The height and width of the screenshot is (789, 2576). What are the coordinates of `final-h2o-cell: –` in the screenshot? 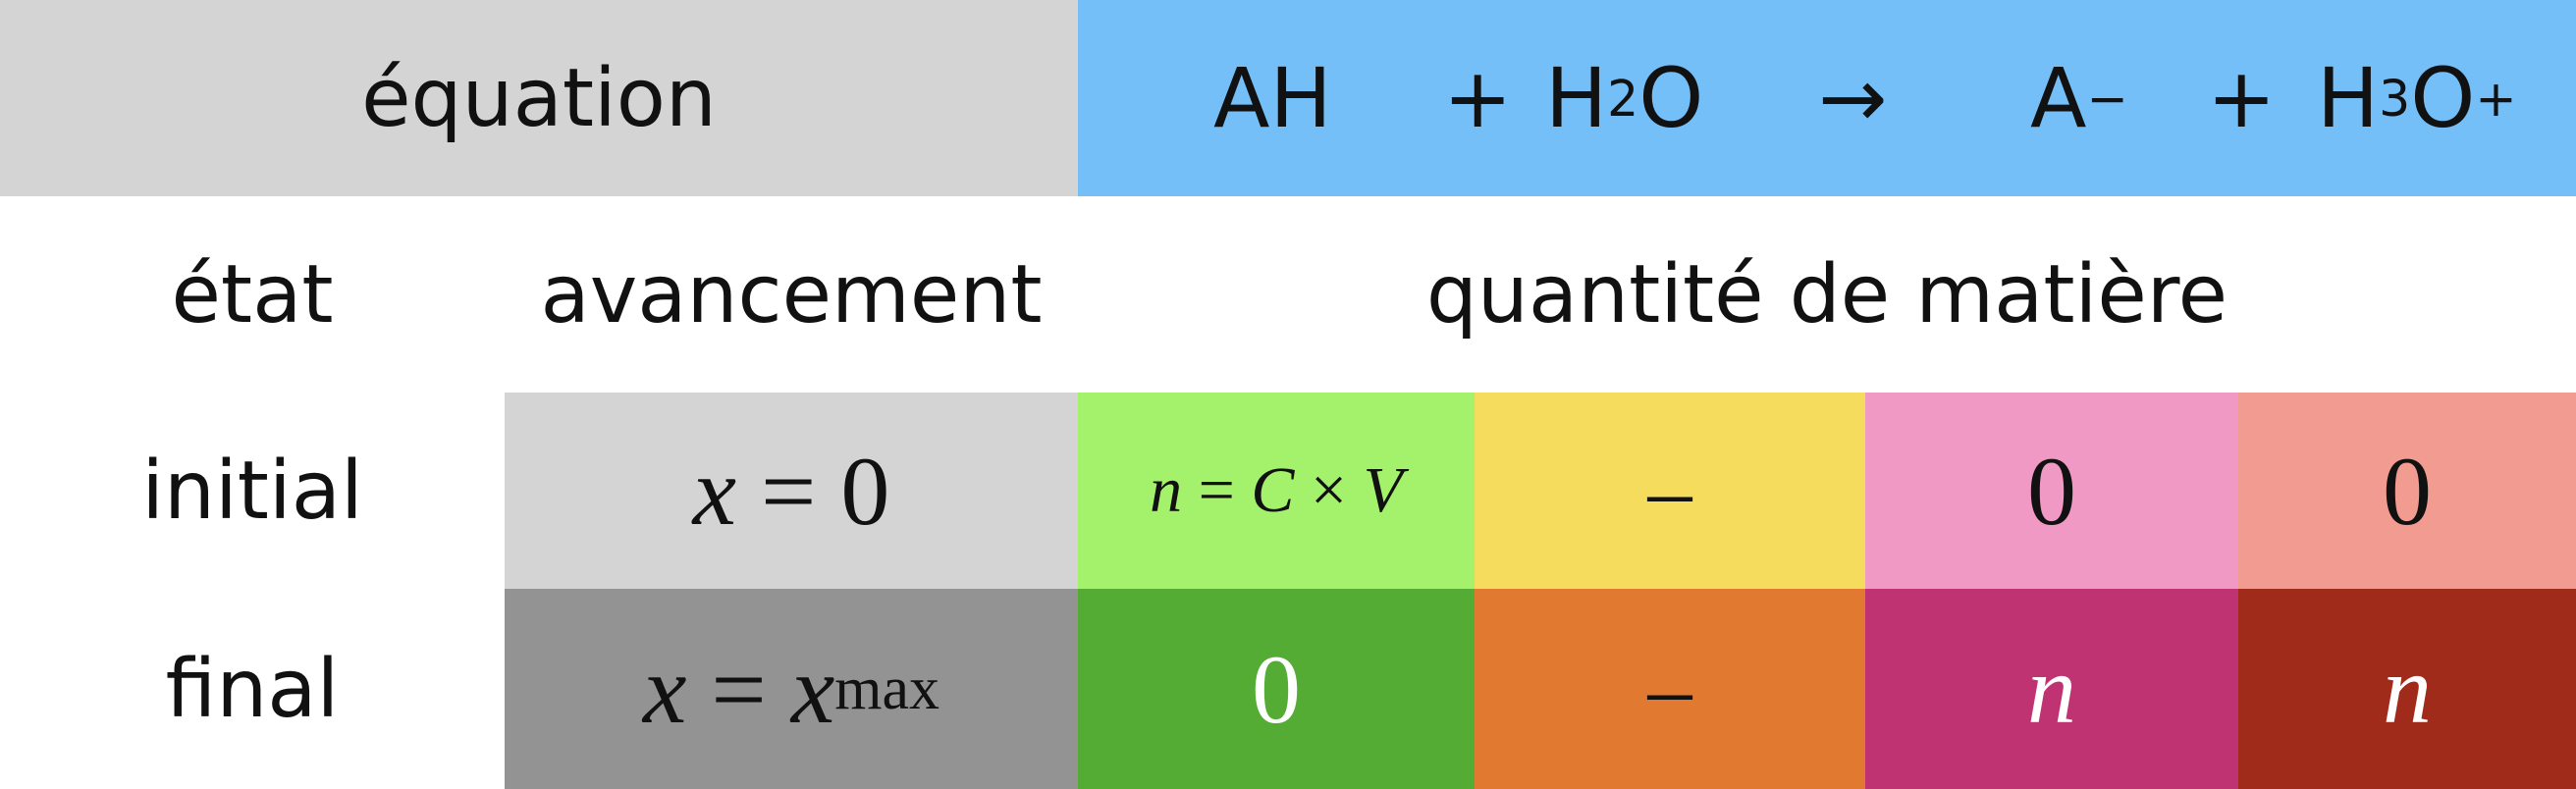 It's located at (1670, 689).